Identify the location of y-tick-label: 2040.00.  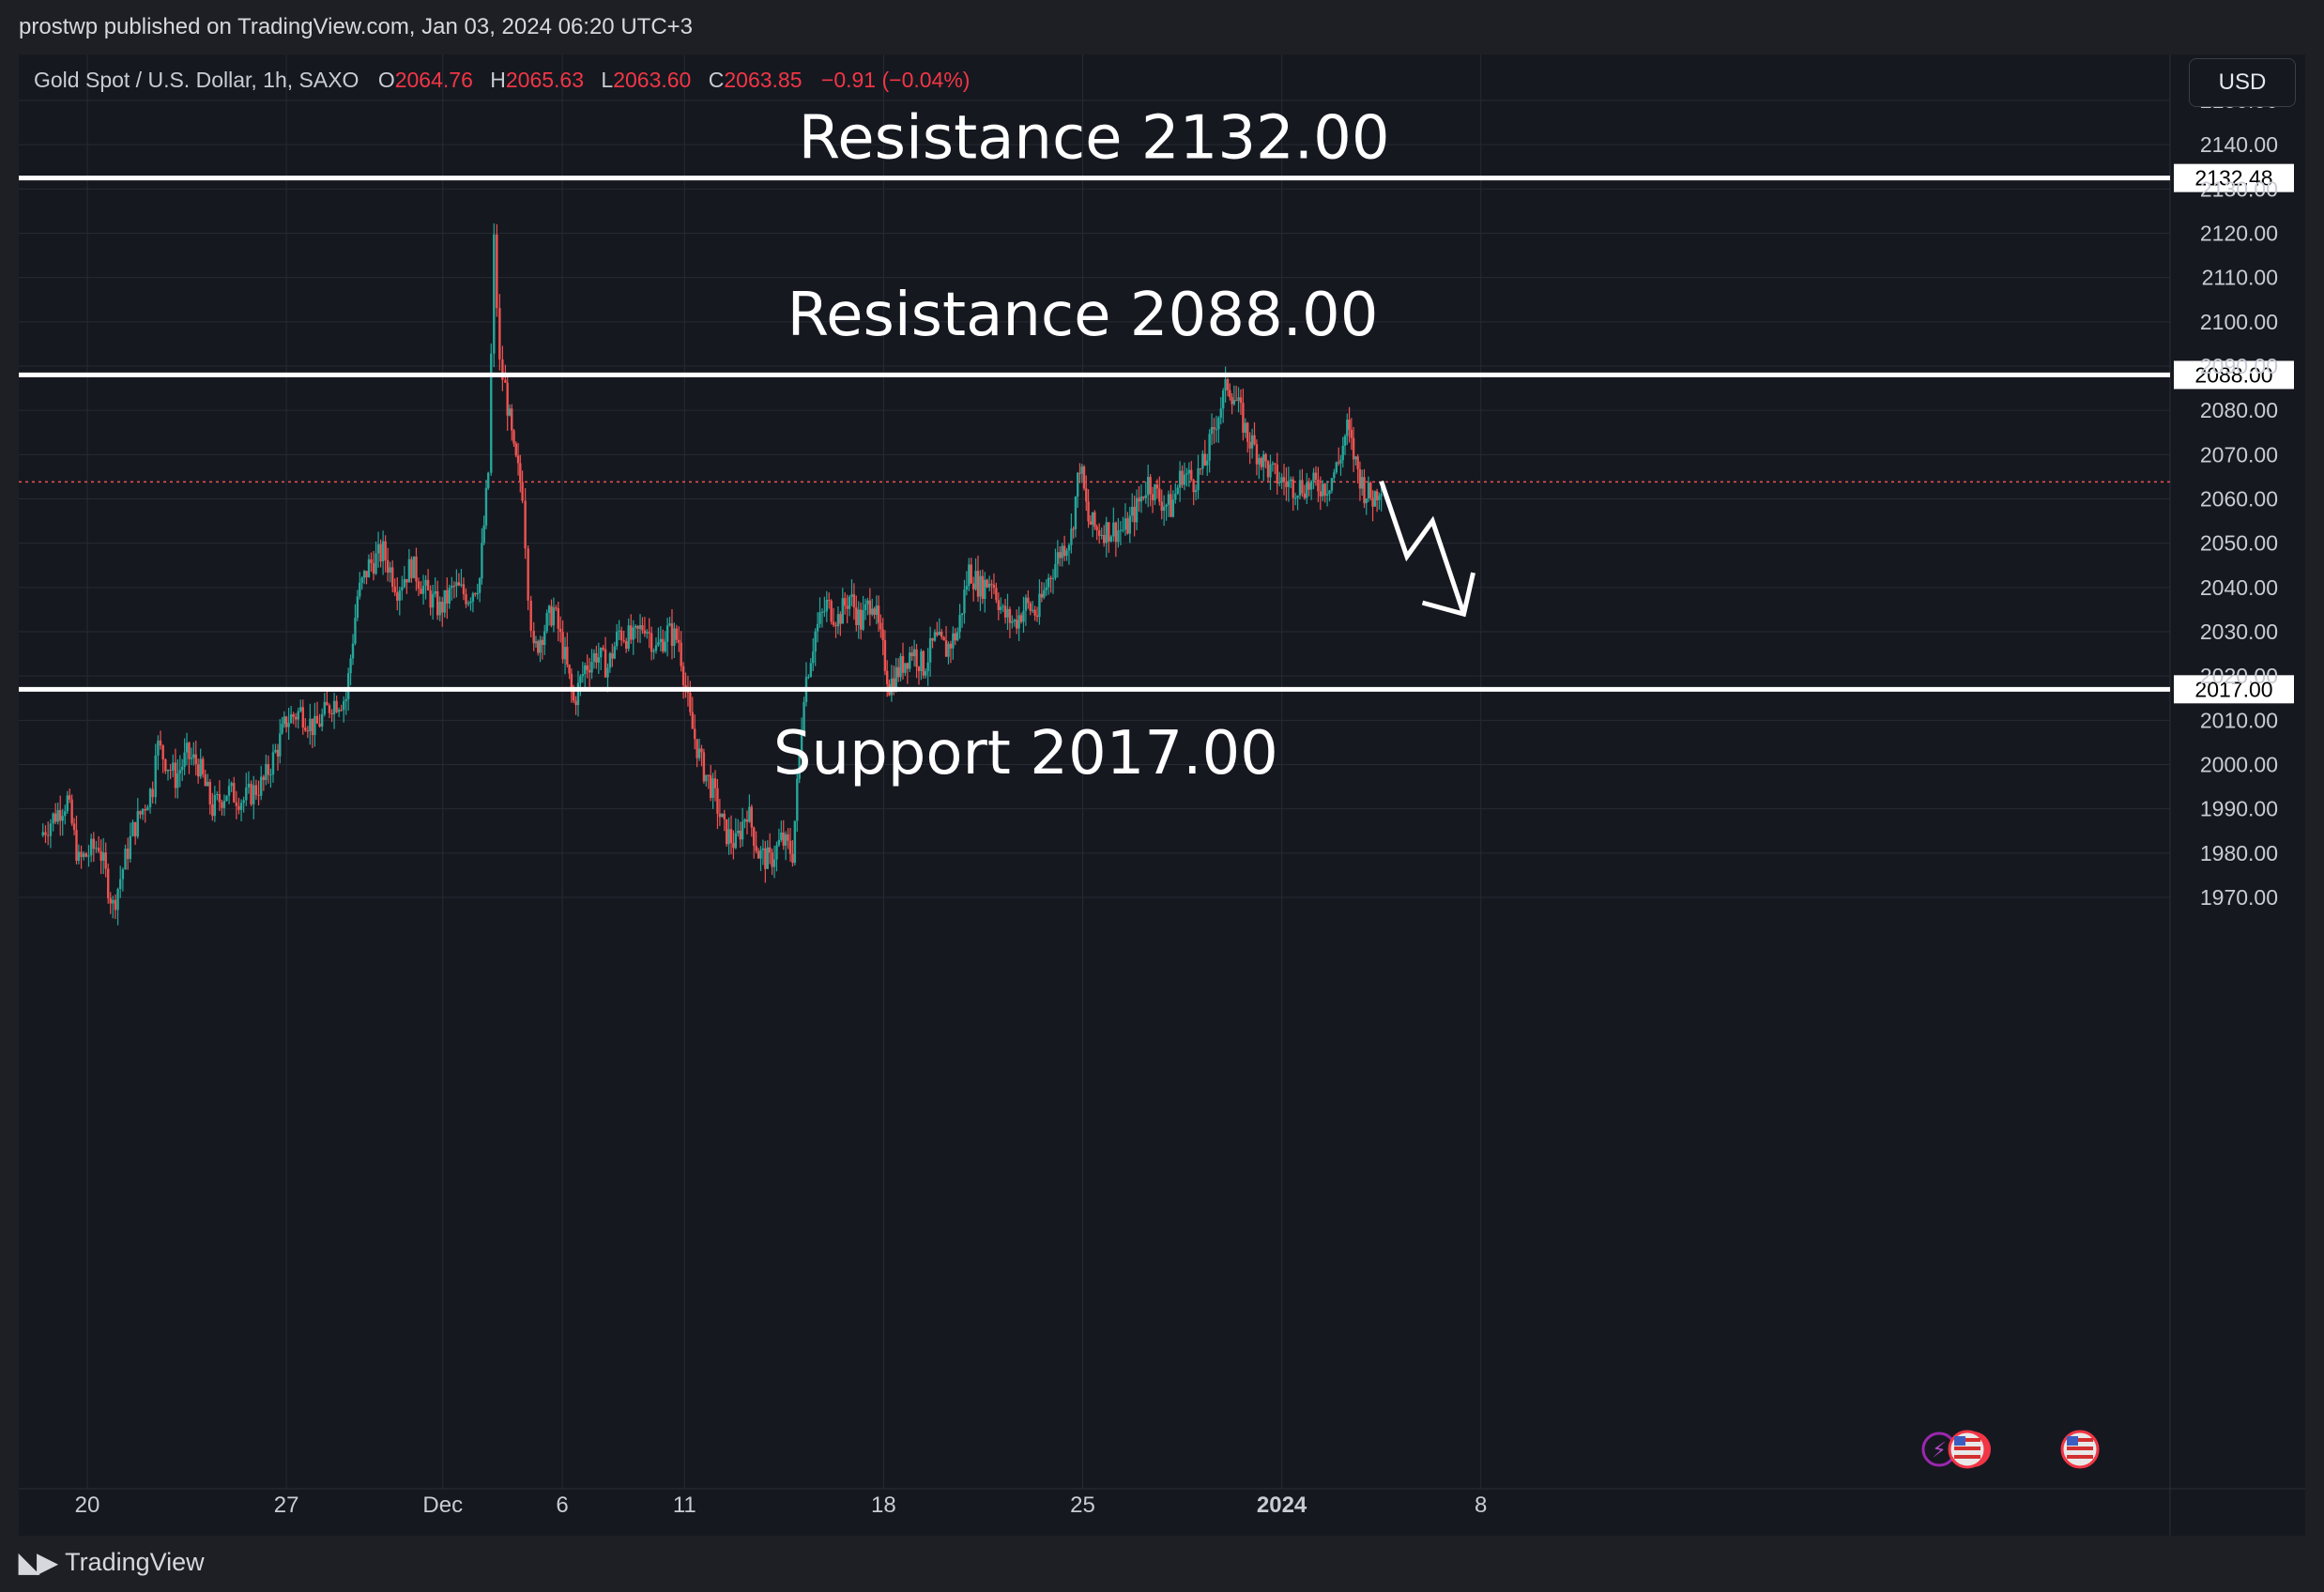
(2239, 587).